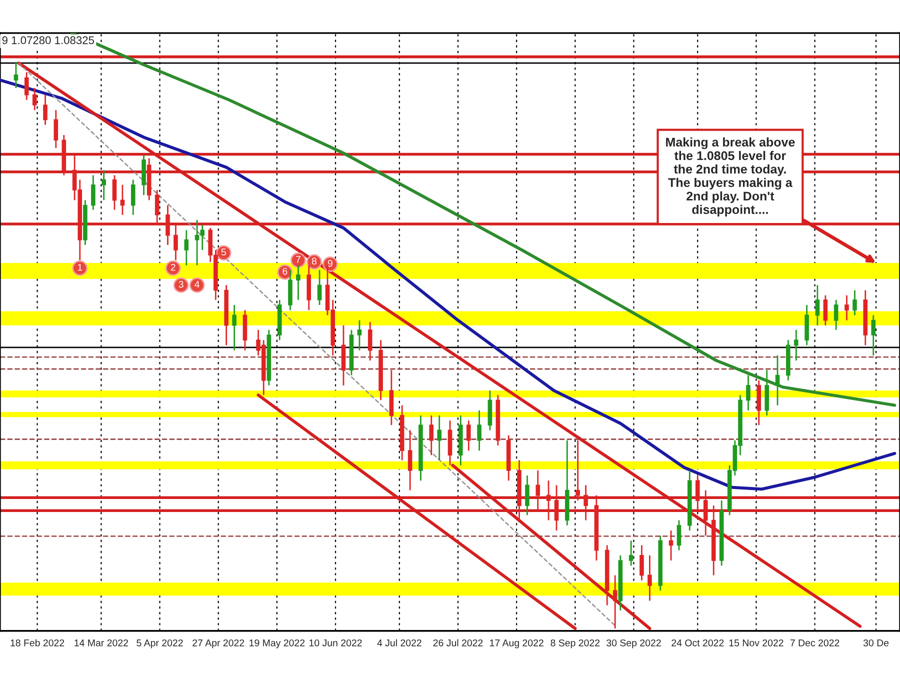 The image size is (900, 674). Describe the element at coordinates (48, 40) in the screenshot. I see `text: 9 1.07280 1.08325` at that location.